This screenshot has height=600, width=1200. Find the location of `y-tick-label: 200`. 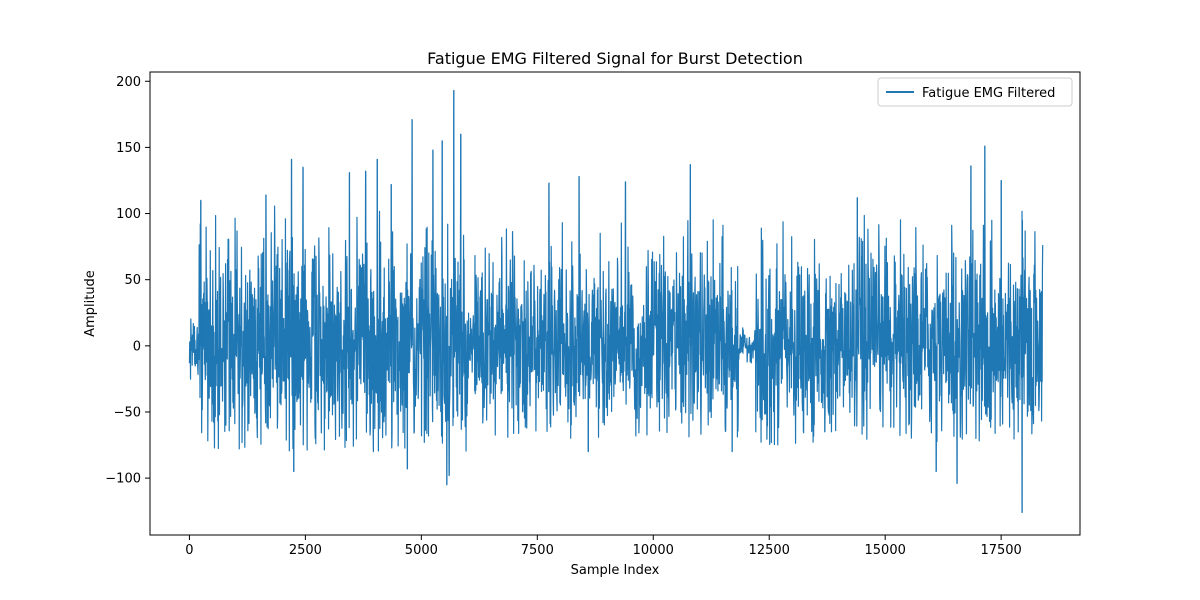

y-tick-label: 200 is located at coordinates (128, 82).